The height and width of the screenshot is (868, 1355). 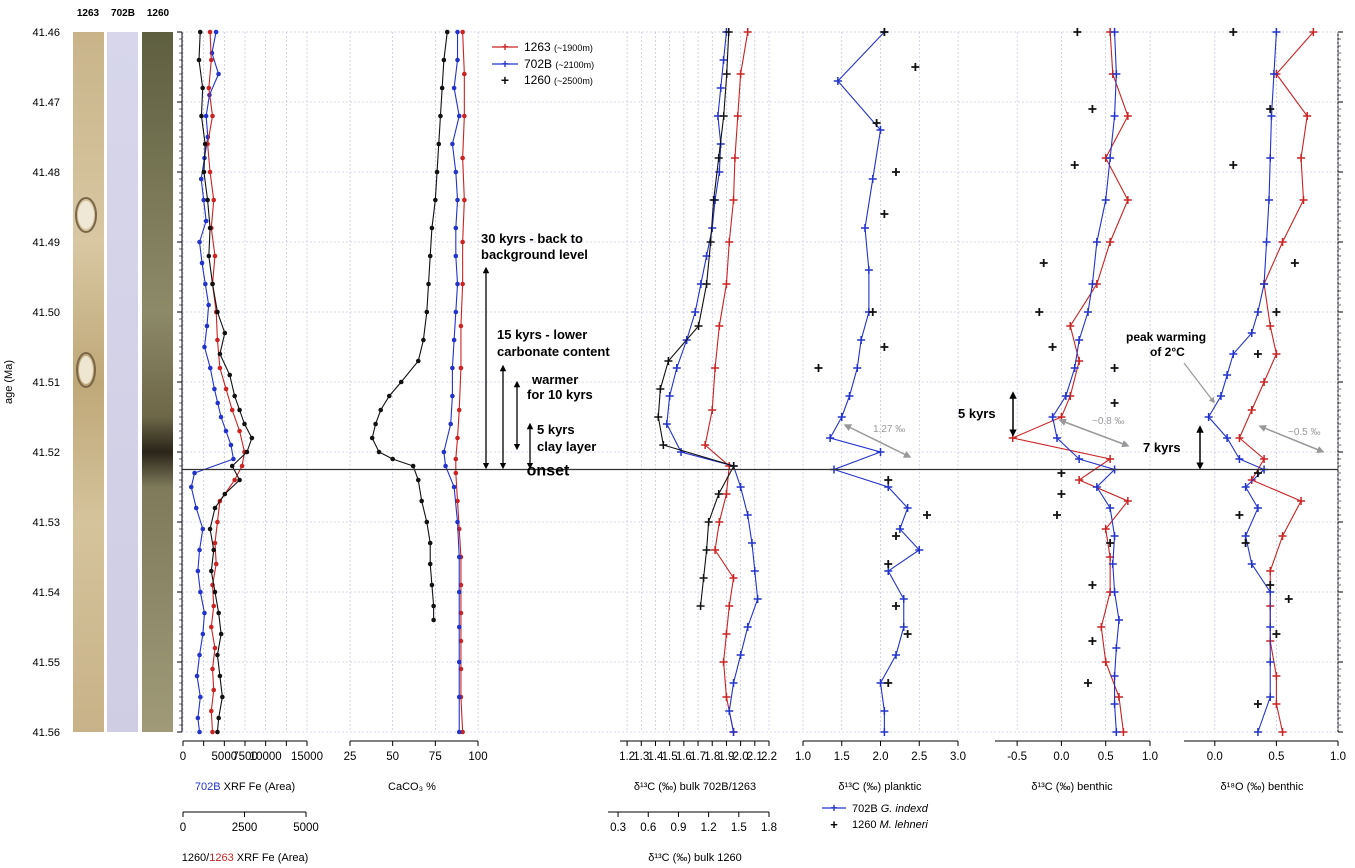 What do you see at coordinates (1085, 382) in the screenshot?
I see `series-benthic-d13c-702B` at bounding box center [1085, 382].